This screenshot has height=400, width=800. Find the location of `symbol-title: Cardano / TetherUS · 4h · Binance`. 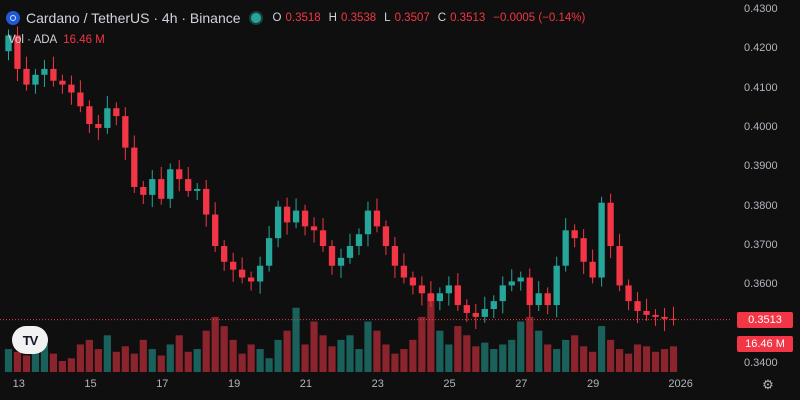

symbol-title: Cardano / TetherUS · 4h · Binance is located at coordinates (133, 18).